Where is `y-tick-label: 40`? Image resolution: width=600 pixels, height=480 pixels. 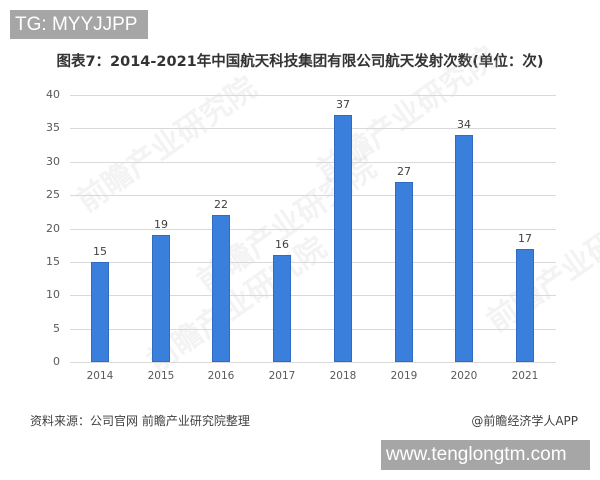
y-tick-label: 40 is located at coordinates (53, 94).